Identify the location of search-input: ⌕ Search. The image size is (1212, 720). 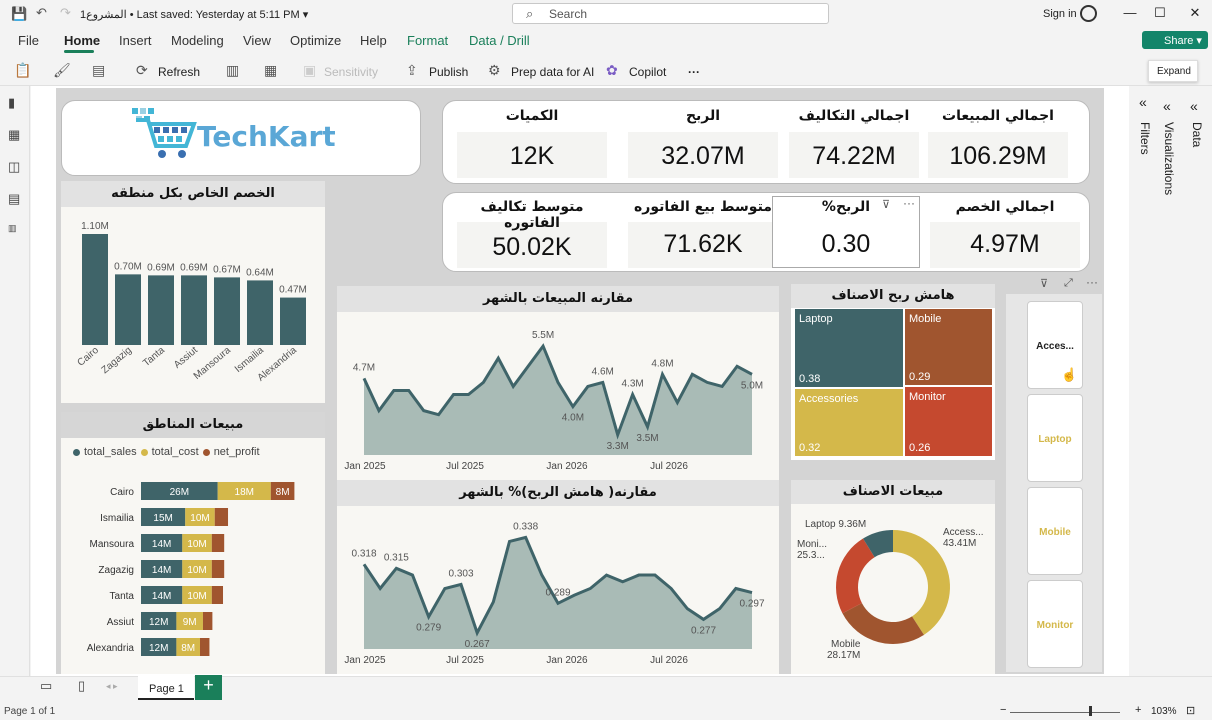
(670, 13).